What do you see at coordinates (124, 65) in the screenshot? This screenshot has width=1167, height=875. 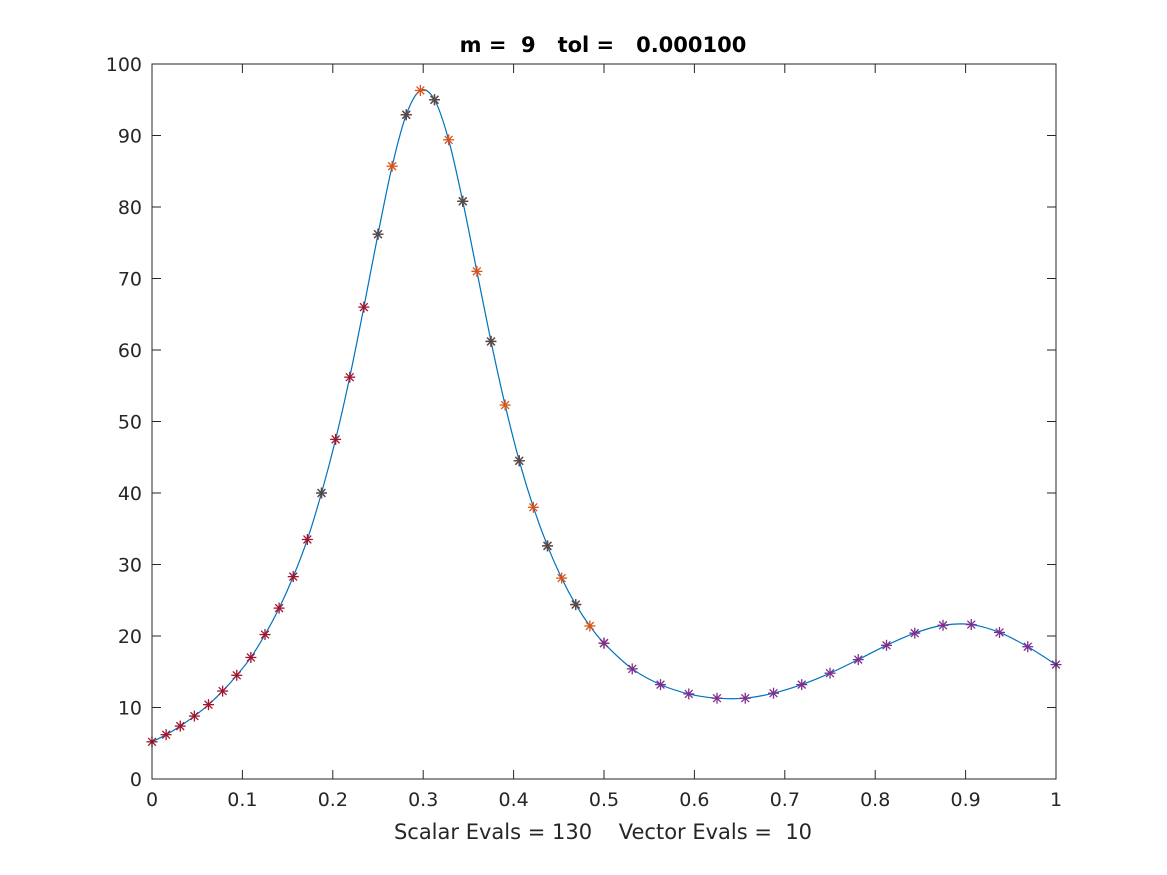 I see `y-tick-label: 100` at bounding box center [124, 65].